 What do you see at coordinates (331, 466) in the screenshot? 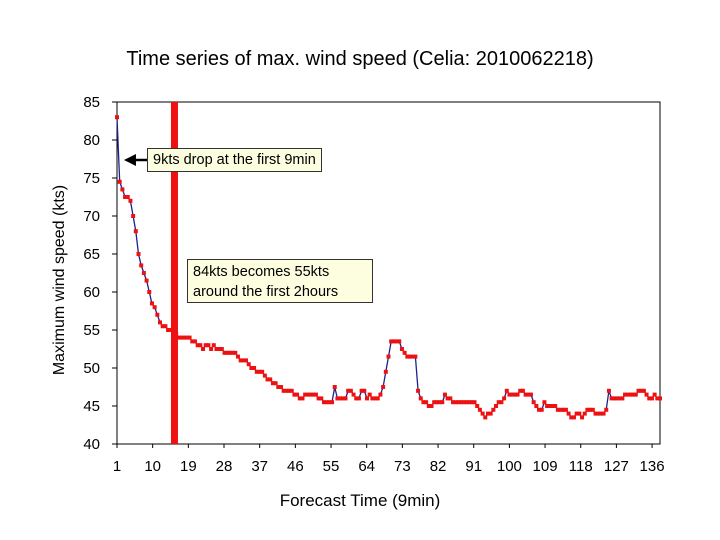
I see `x-tick-label: 55` at bounding box center [331, 466].